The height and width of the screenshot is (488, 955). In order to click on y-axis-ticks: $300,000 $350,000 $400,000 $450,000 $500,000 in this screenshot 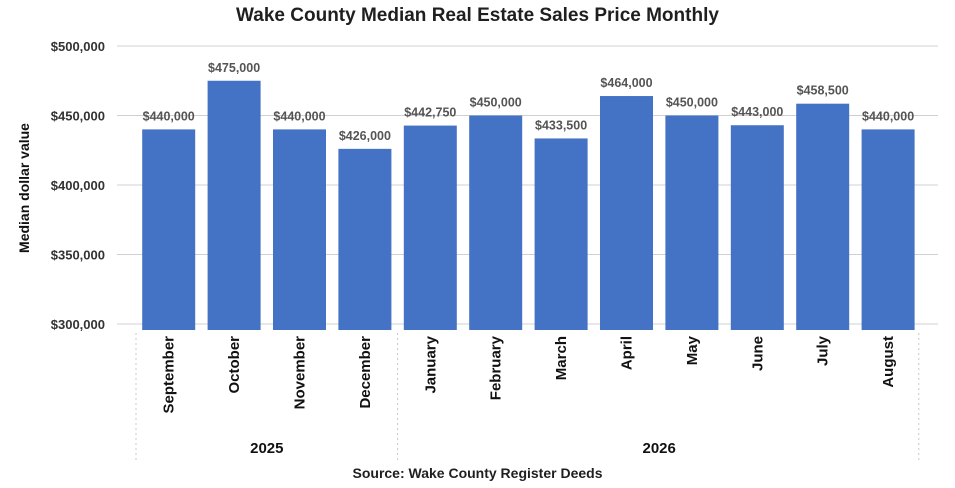, I will do `click(78, 185)`.